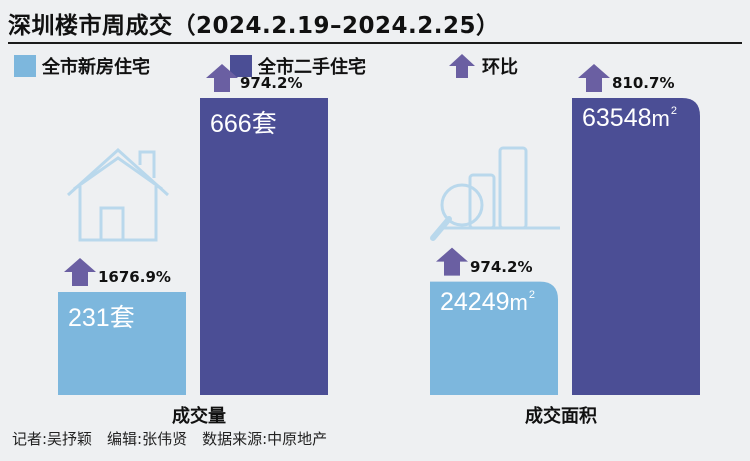 The image size is (750, 461). I want to click on legend-label-second-hand: 全市二手住宅, so click(312, 67).